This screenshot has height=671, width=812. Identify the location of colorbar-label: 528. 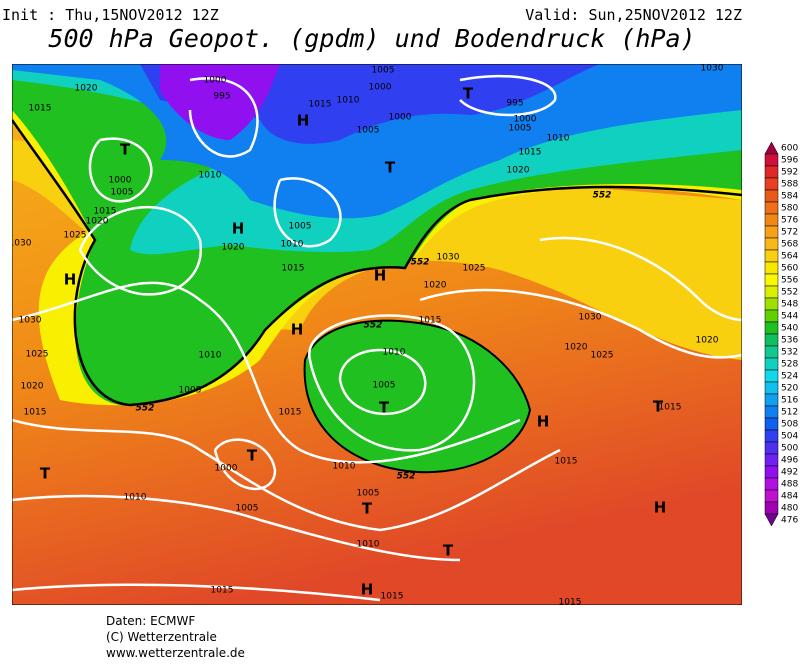
(789, 365).